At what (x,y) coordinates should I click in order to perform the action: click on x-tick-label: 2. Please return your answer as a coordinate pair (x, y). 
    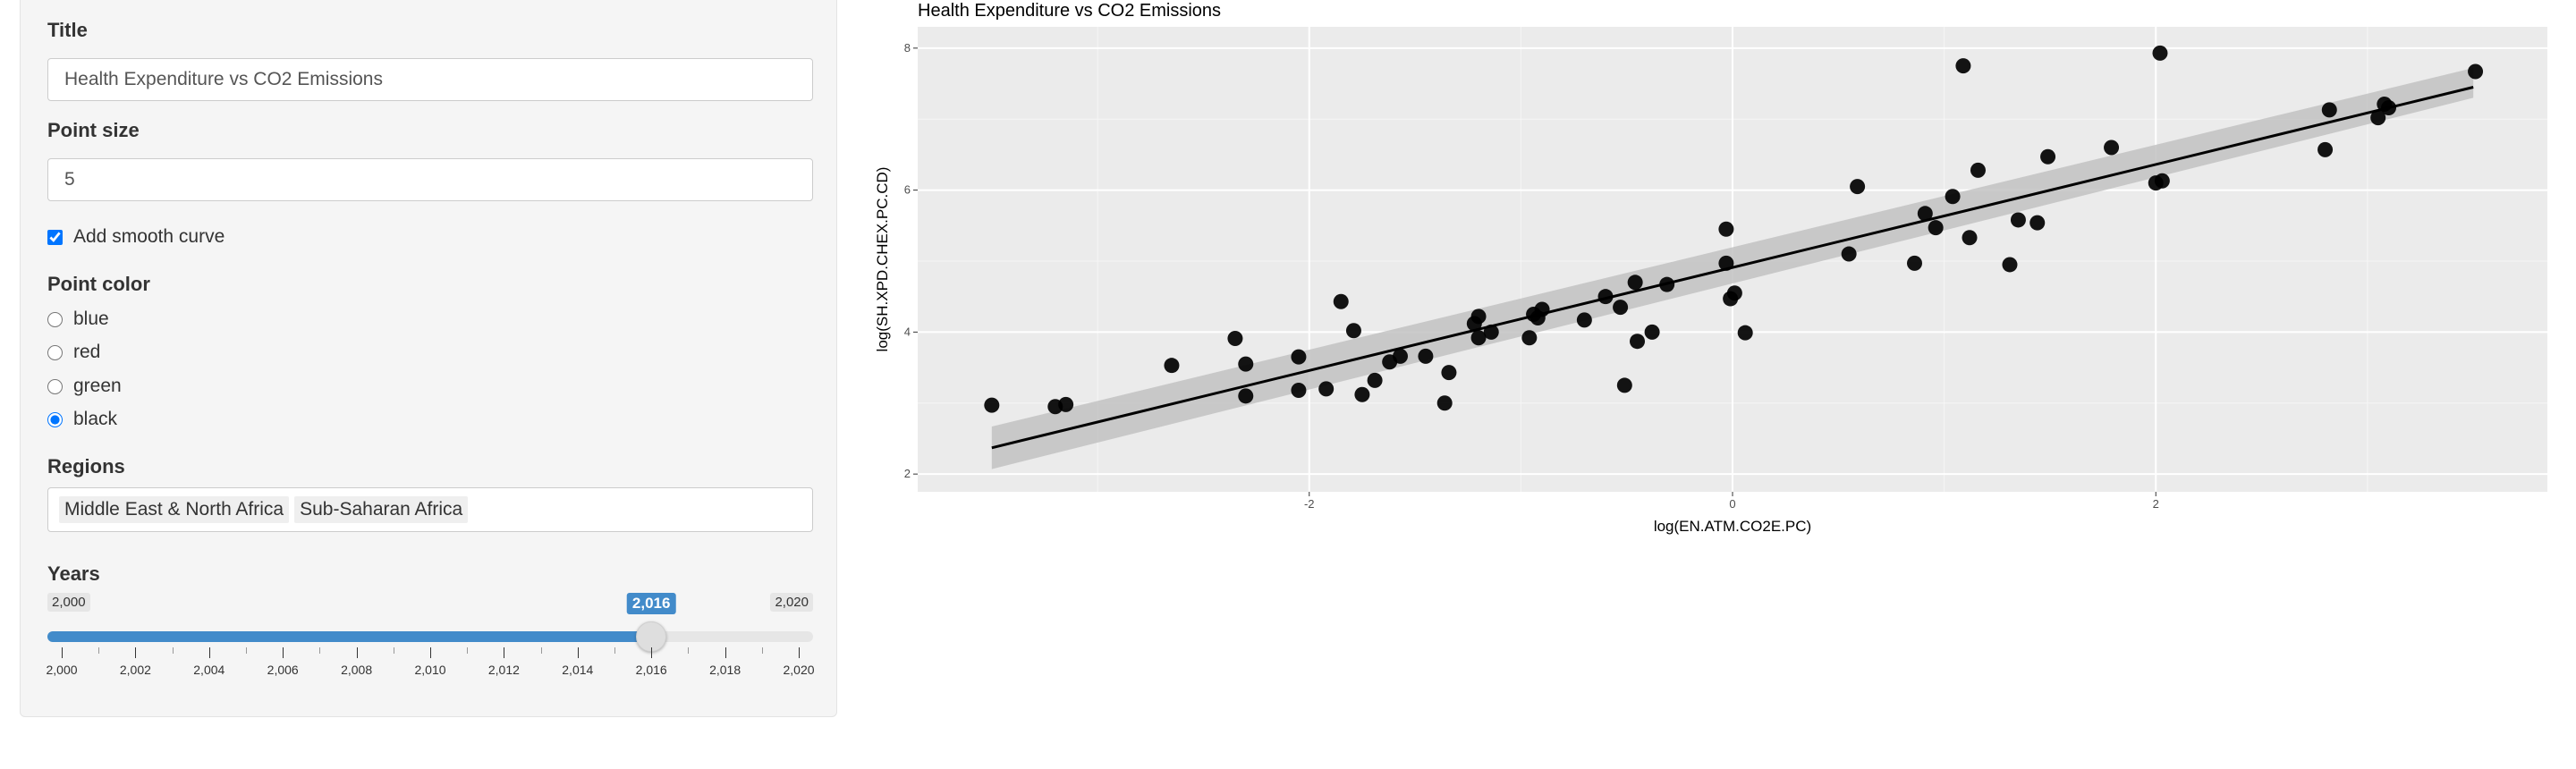
    Looking at the image, I should click on (2156, 504).